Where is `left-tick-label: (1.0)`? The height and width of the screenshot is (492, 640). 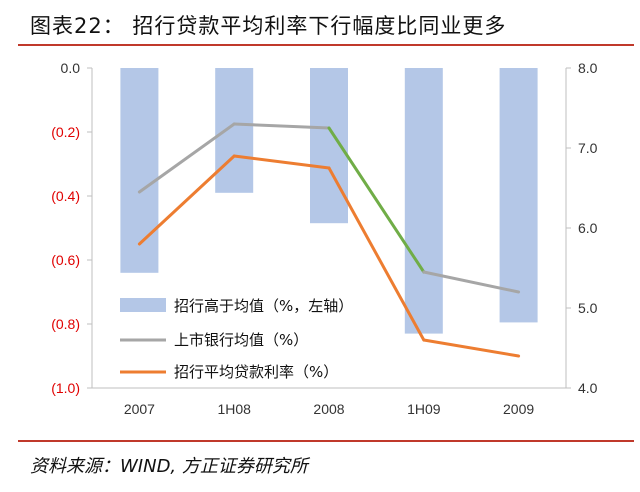
left-tick-label: (1.0) is located at coordinates (65, 388).